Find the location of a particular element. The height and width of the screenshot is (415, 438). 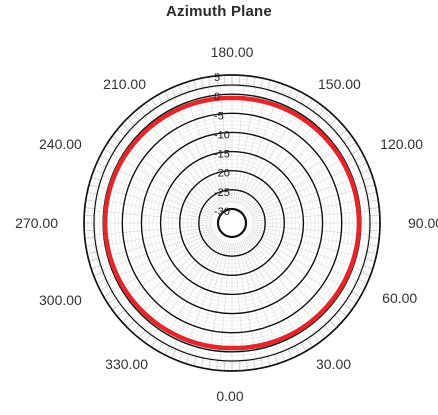

radial-tick-label: -5 is located at coordinates (219, 116).